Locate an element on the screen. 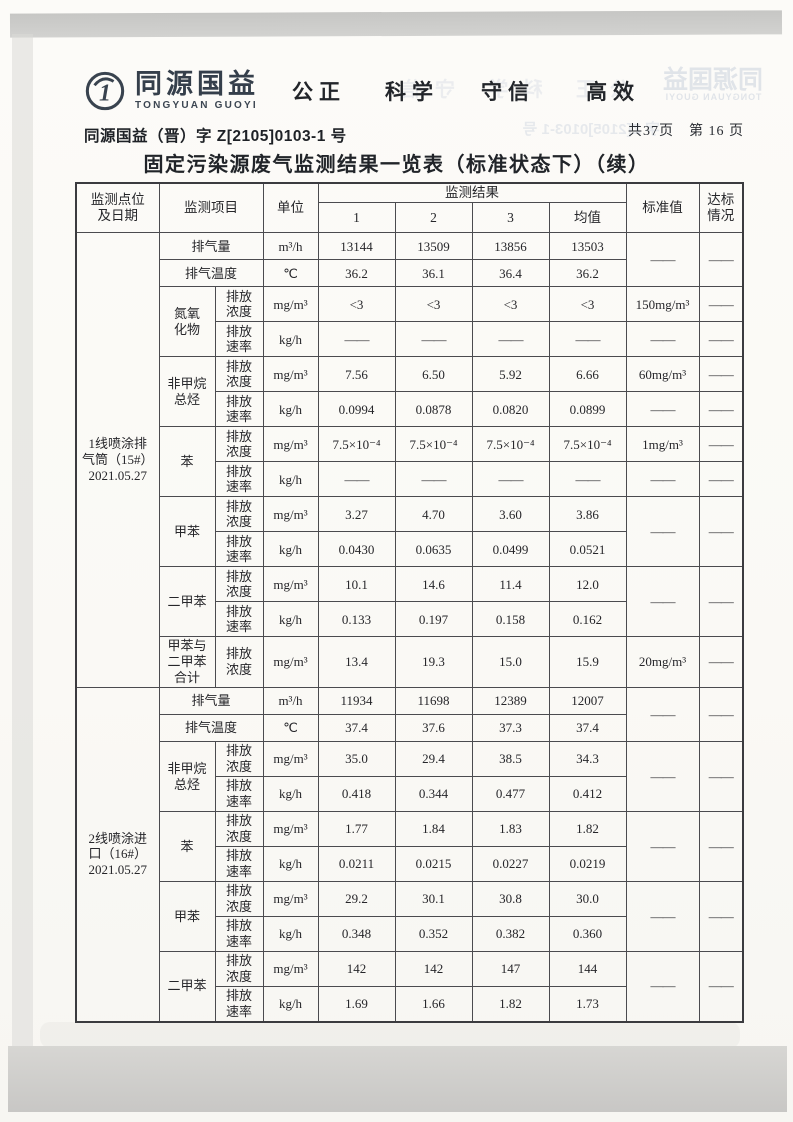  standard-cell: 20mg/m³ is located at coordinates (662, 662).